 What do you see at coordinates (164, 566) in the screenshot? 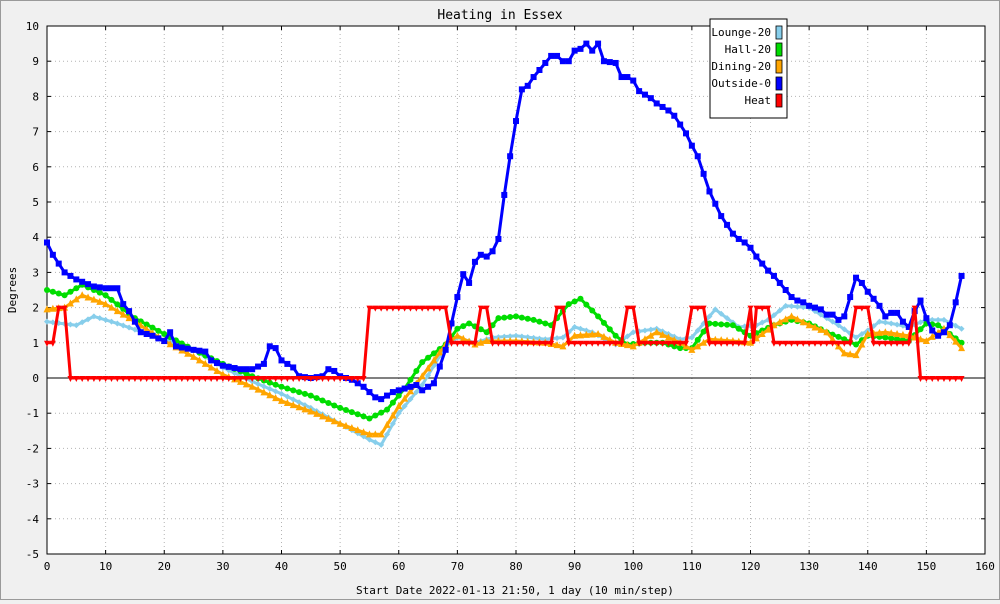
I see `x-tick-label: 20` at bounding box center [164, 566].